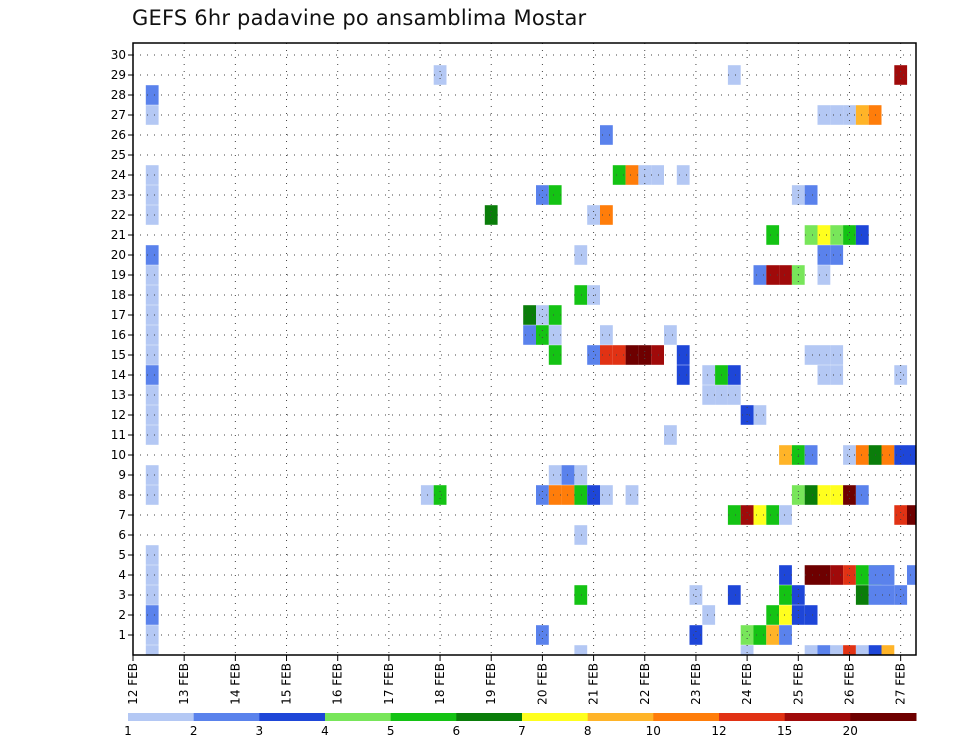 The width and height of the screenshot is (960, 742). I want to click on x-tick-label: 26 FEB, so click(850, 684).